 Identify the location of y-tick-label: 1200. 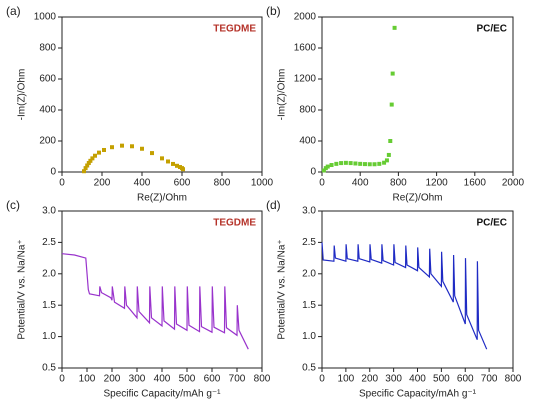
(305, 79).